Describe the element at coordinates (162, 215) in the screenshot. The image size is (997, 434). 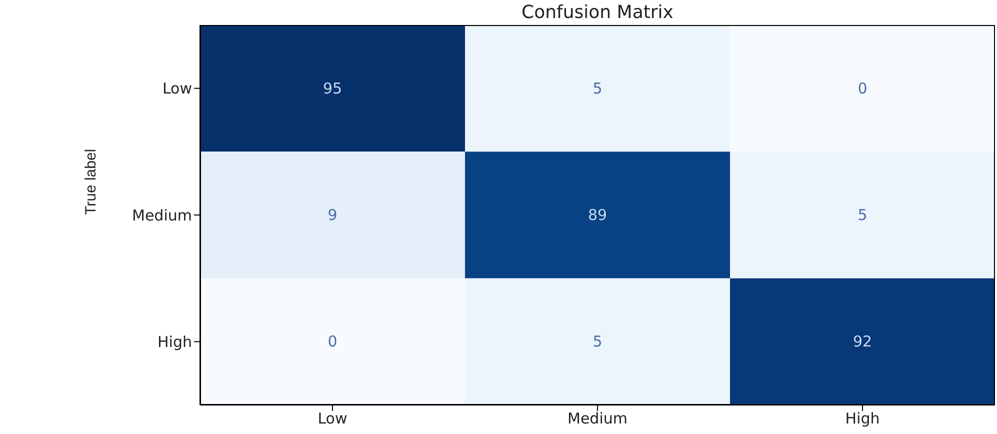
I see `y-tick-label: Medium` at that location.